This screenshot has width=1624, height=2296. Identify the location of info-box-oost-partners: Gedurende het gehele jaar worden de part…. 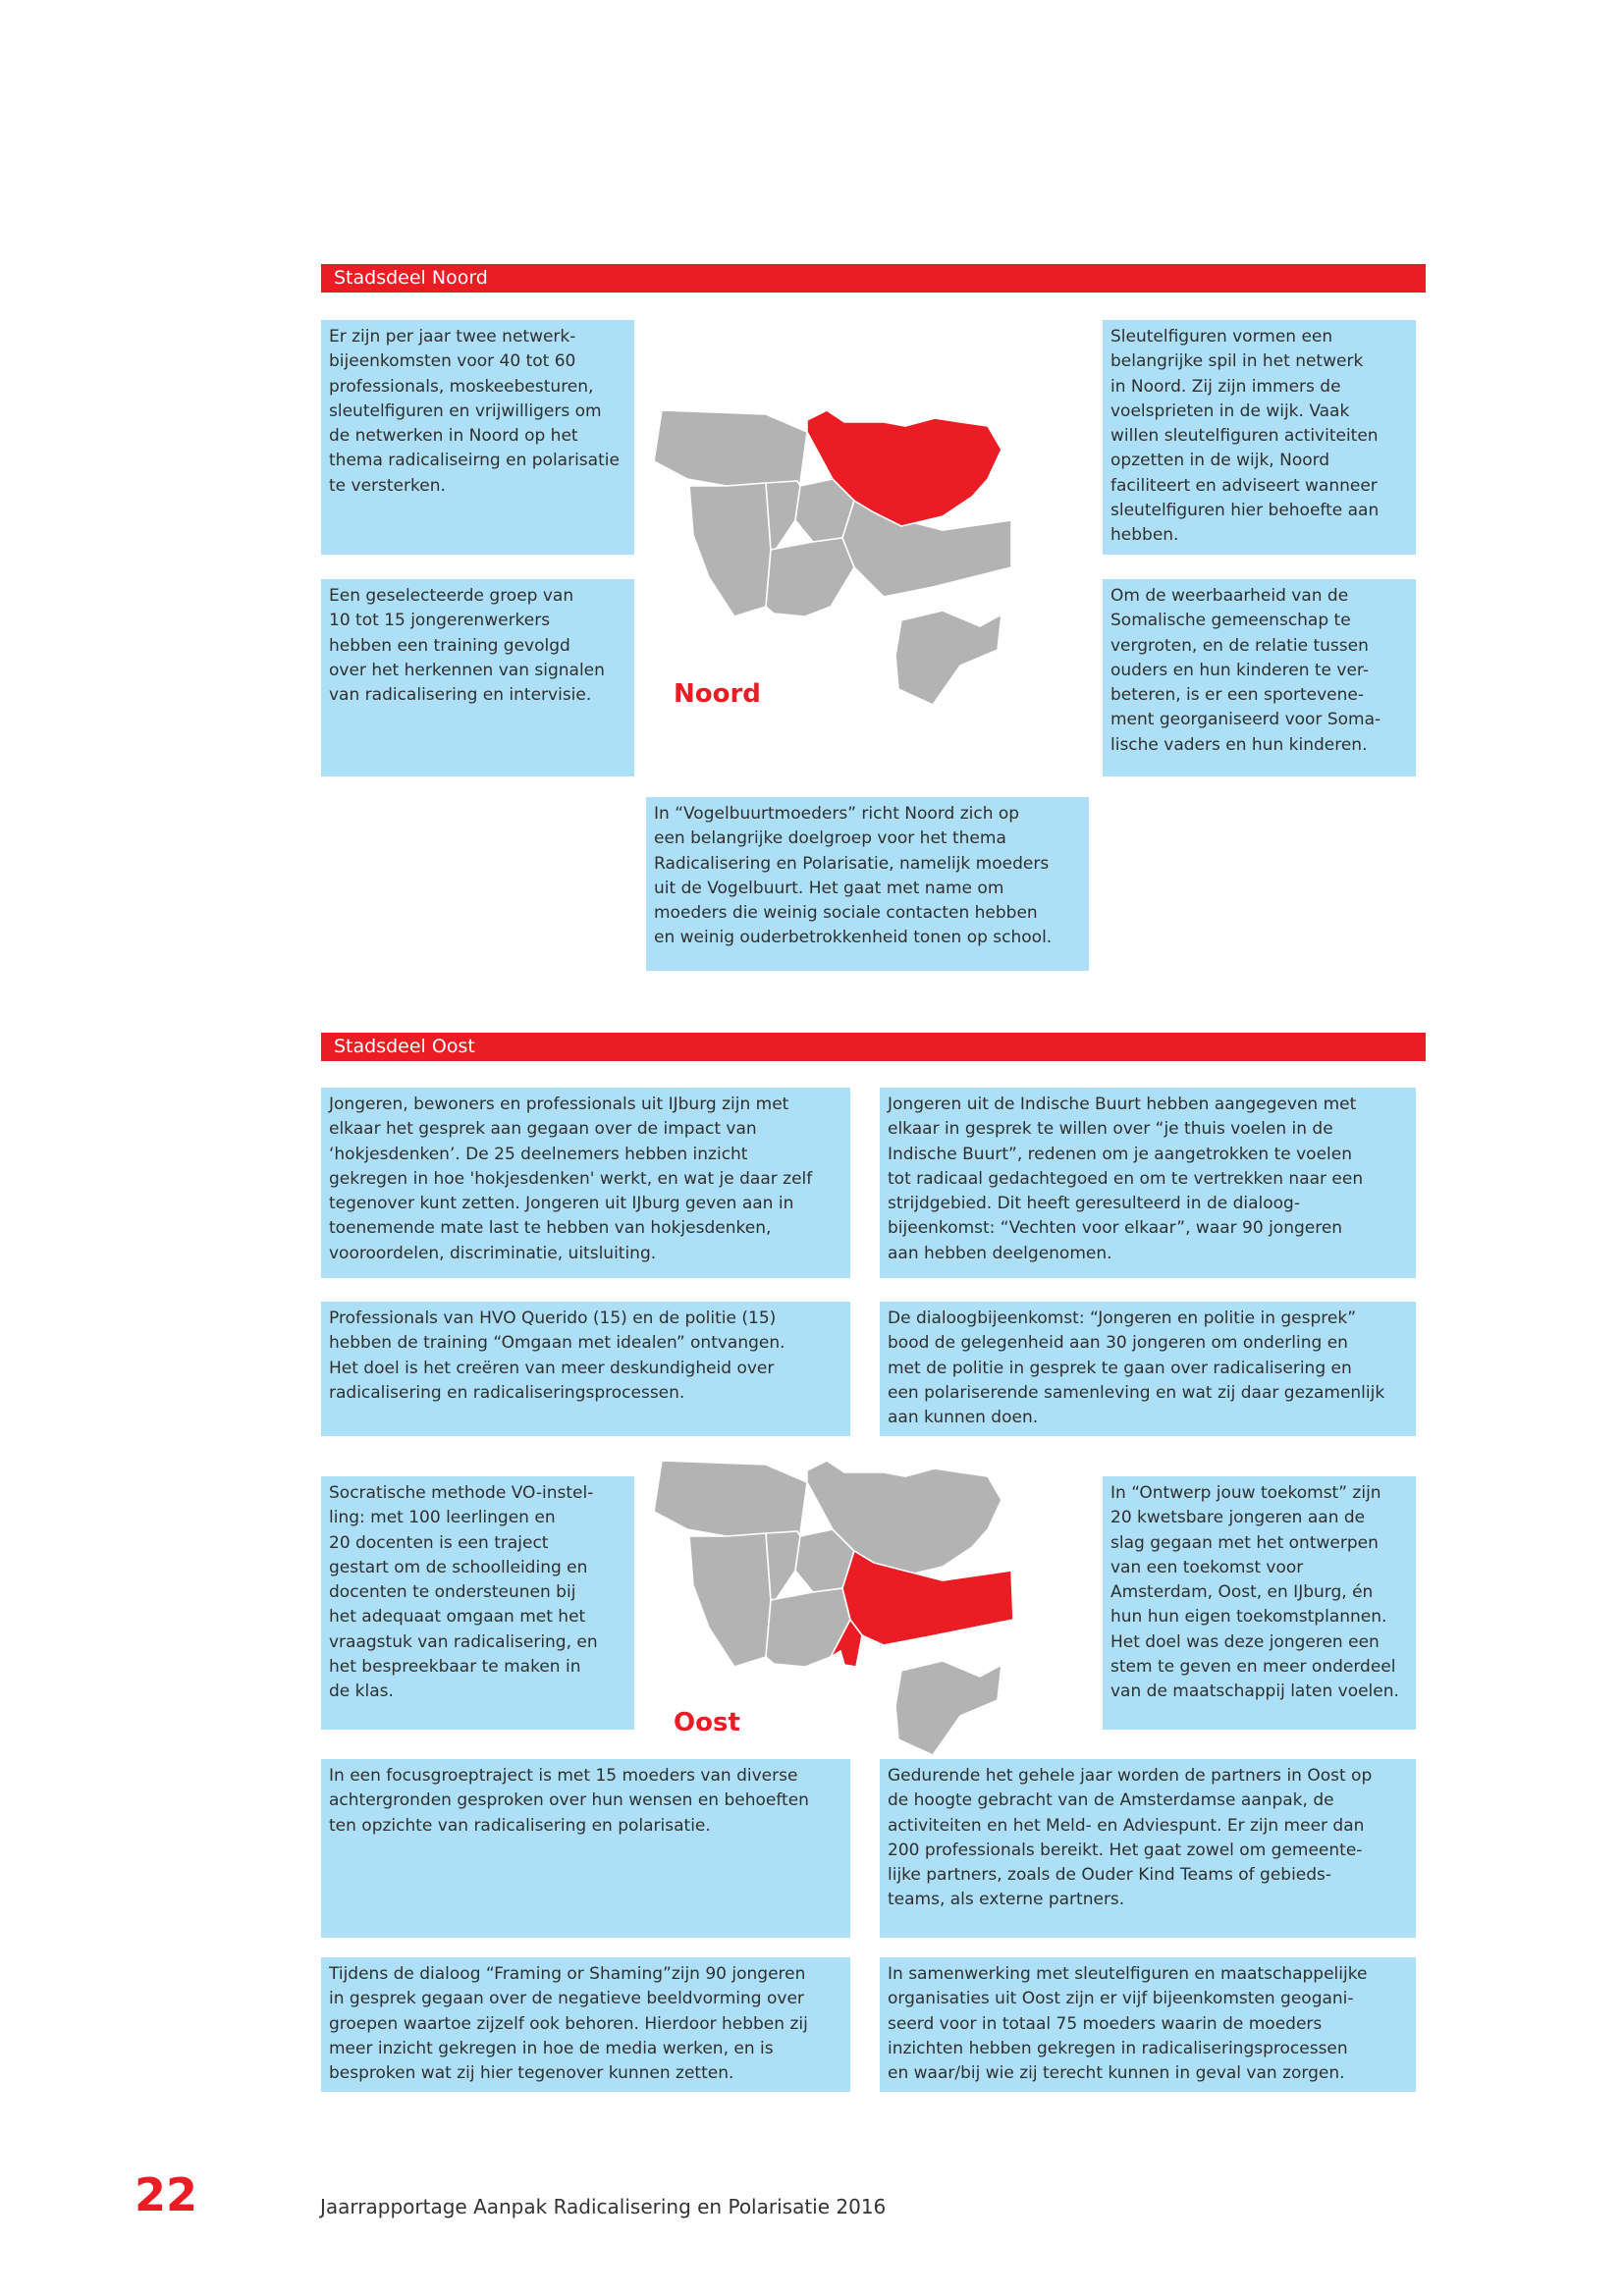
(1148, 1849).